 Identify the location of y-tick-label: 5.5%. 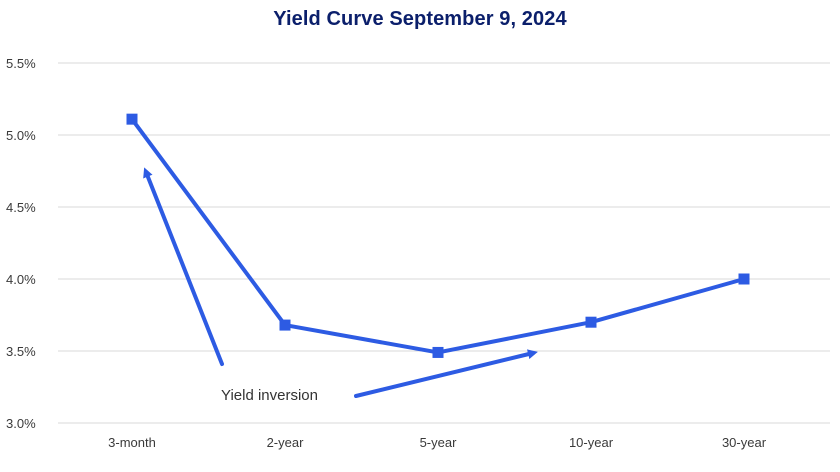
(21, 63).